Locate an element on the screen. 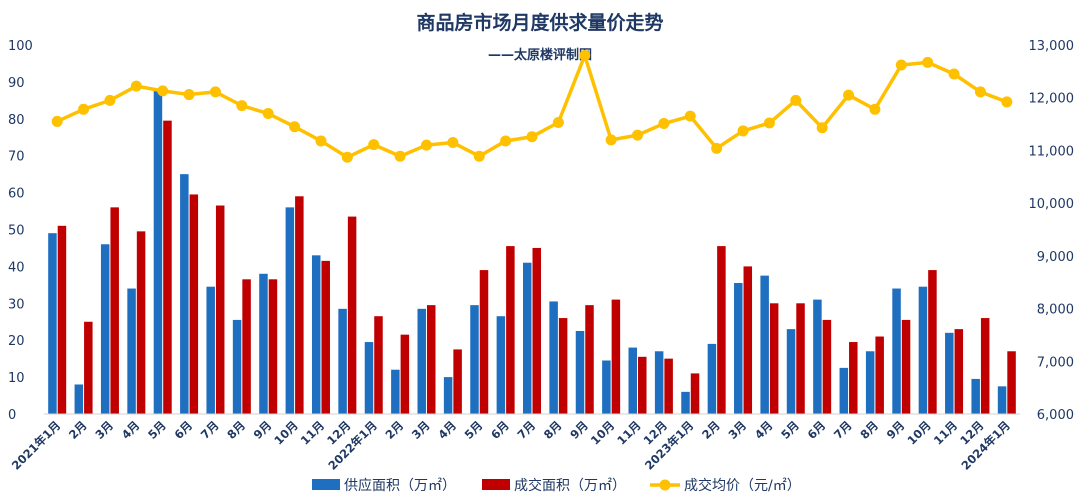  left-y-tick-label: 40 is located at coordinates (16, 267).